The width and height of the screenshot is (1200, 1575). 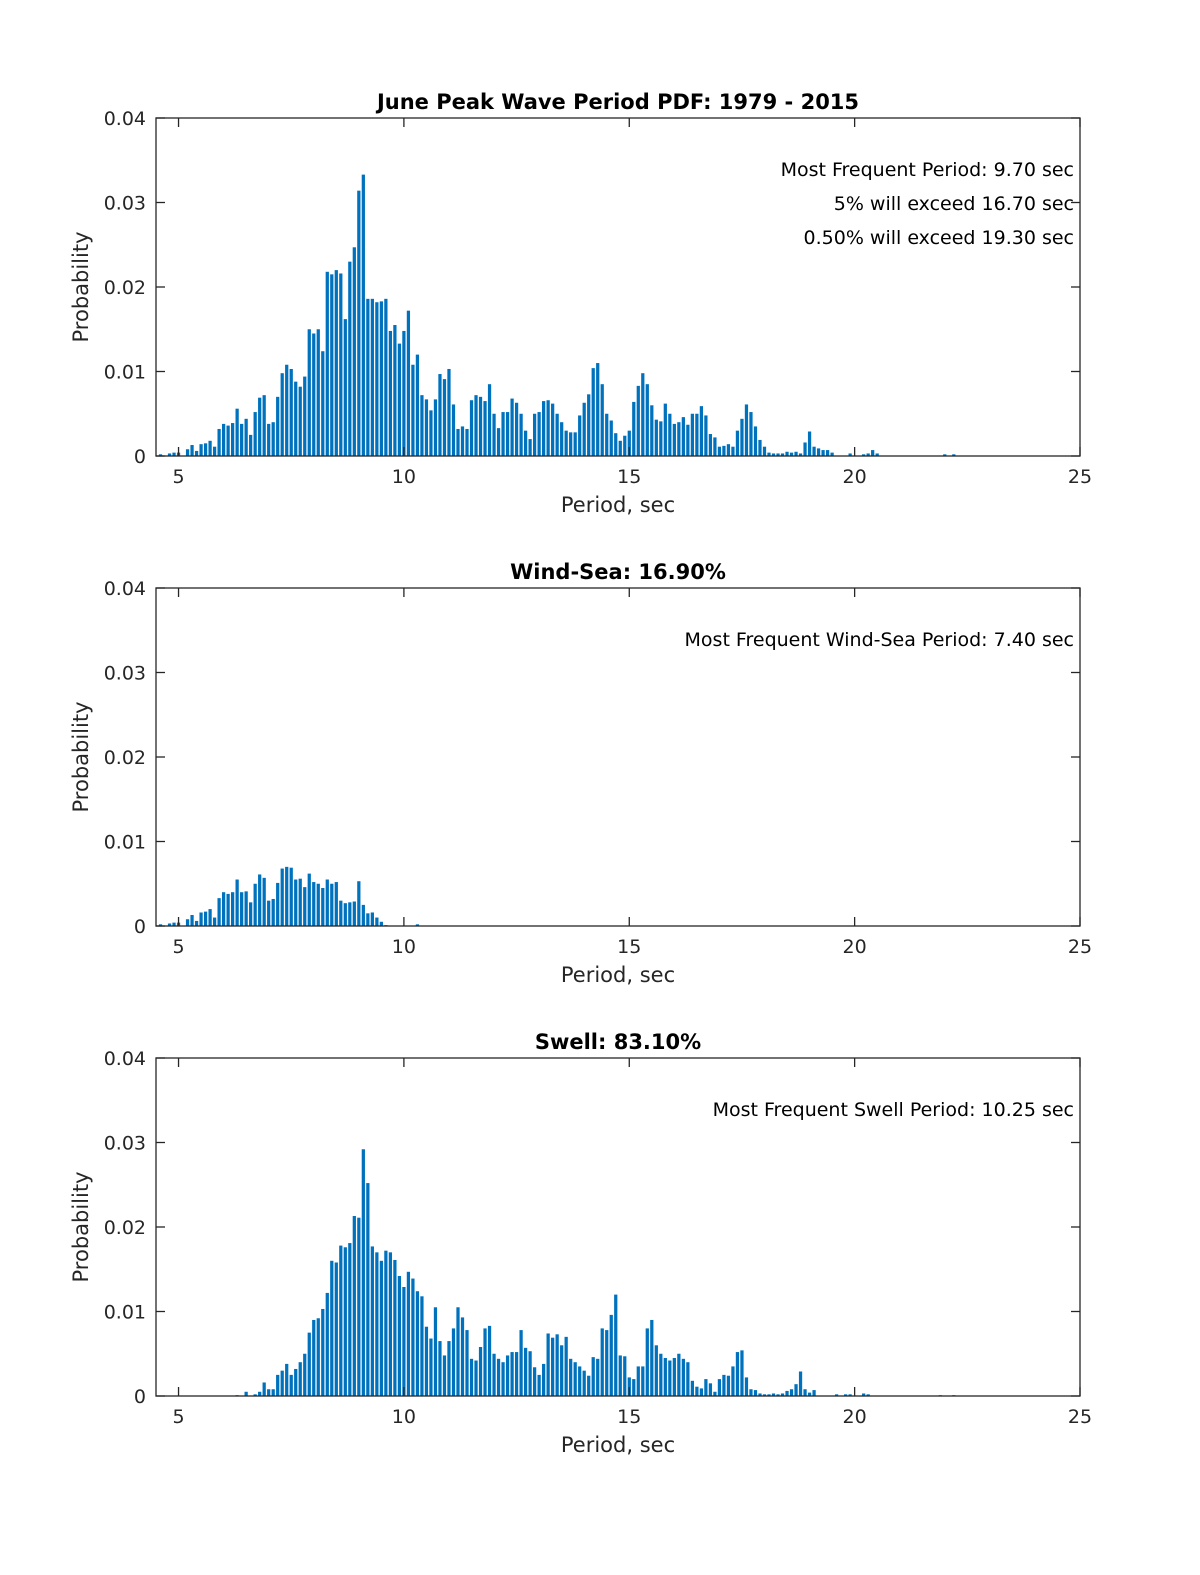 What do you see at coordinates (125, 288) in the screenshot?
I see `y-tick-label: 0.02` at bounding box center [125, 288].